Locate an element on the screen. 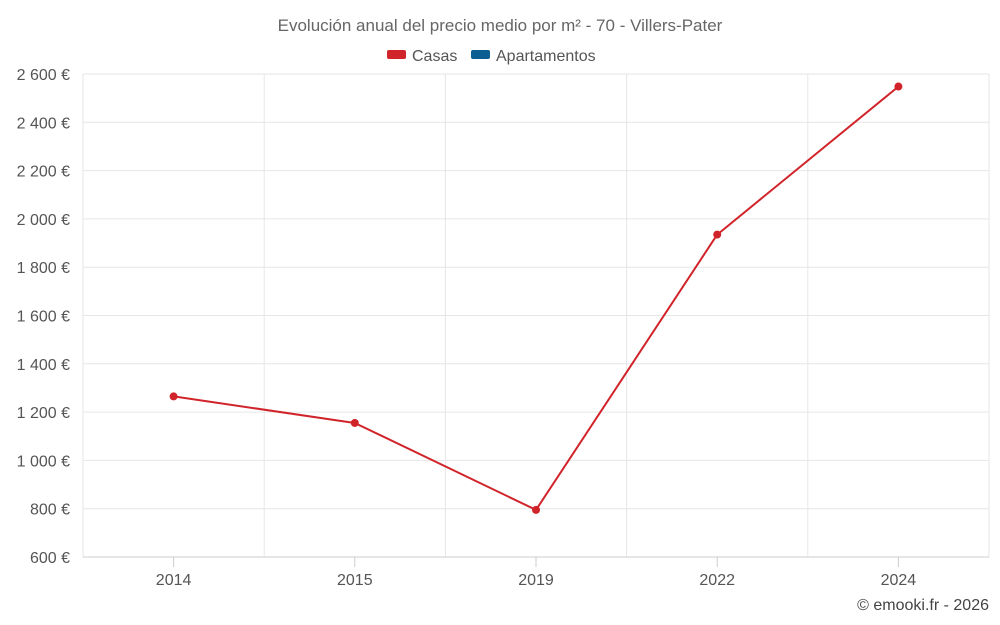 This screenshot has height=625, width=1000. legend: Casas Apartamentos is located at coordinates (491, 56).